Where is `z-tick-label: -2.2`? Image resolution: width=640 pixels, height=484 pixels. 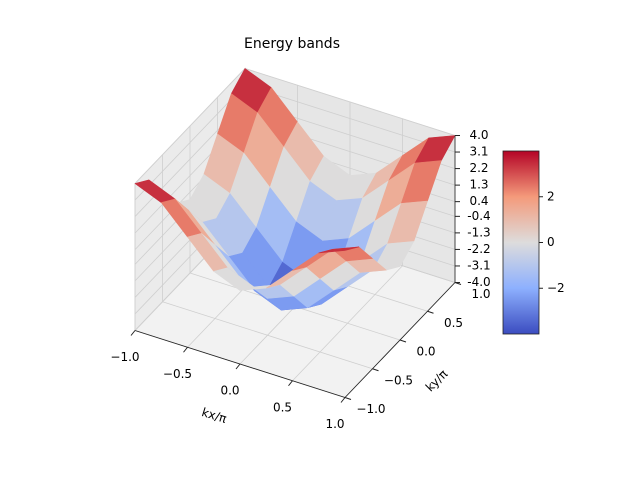
z-tick-label: -2.2 is located at coordinates (478, 249).